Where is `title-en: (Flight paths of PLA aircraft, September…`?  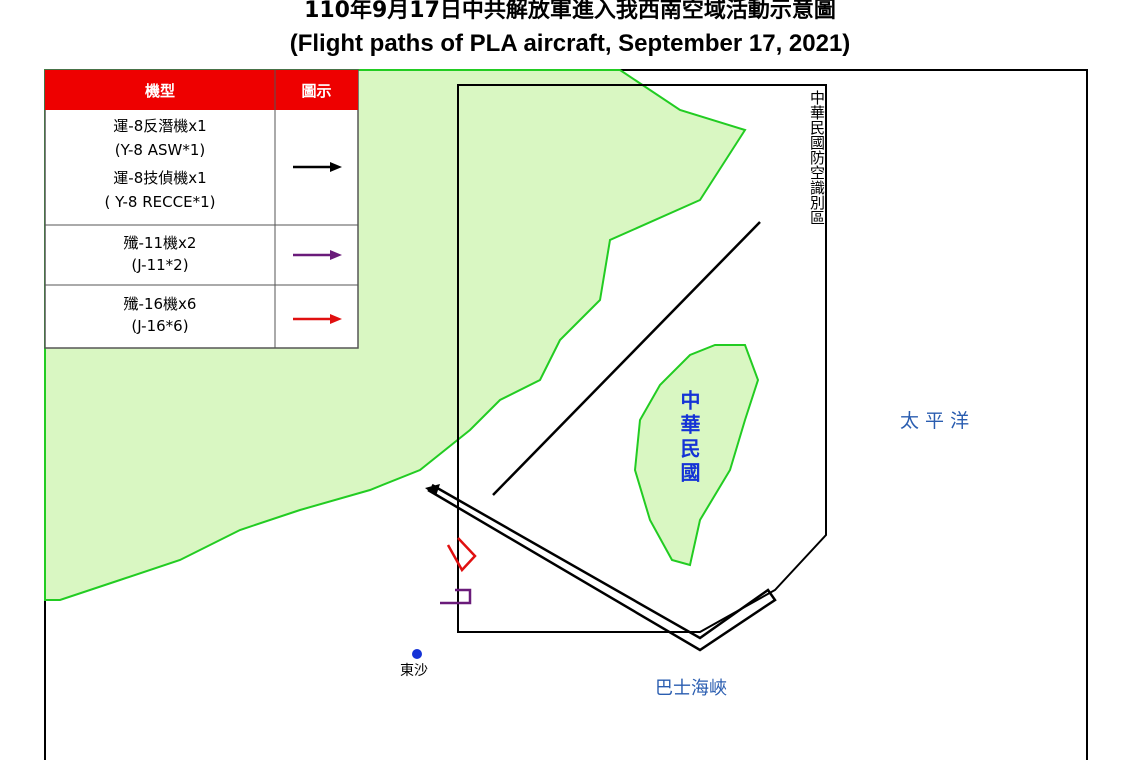
title-en: (Flight paths of PLA aircraft, September… is located at coordinates (570, 43).